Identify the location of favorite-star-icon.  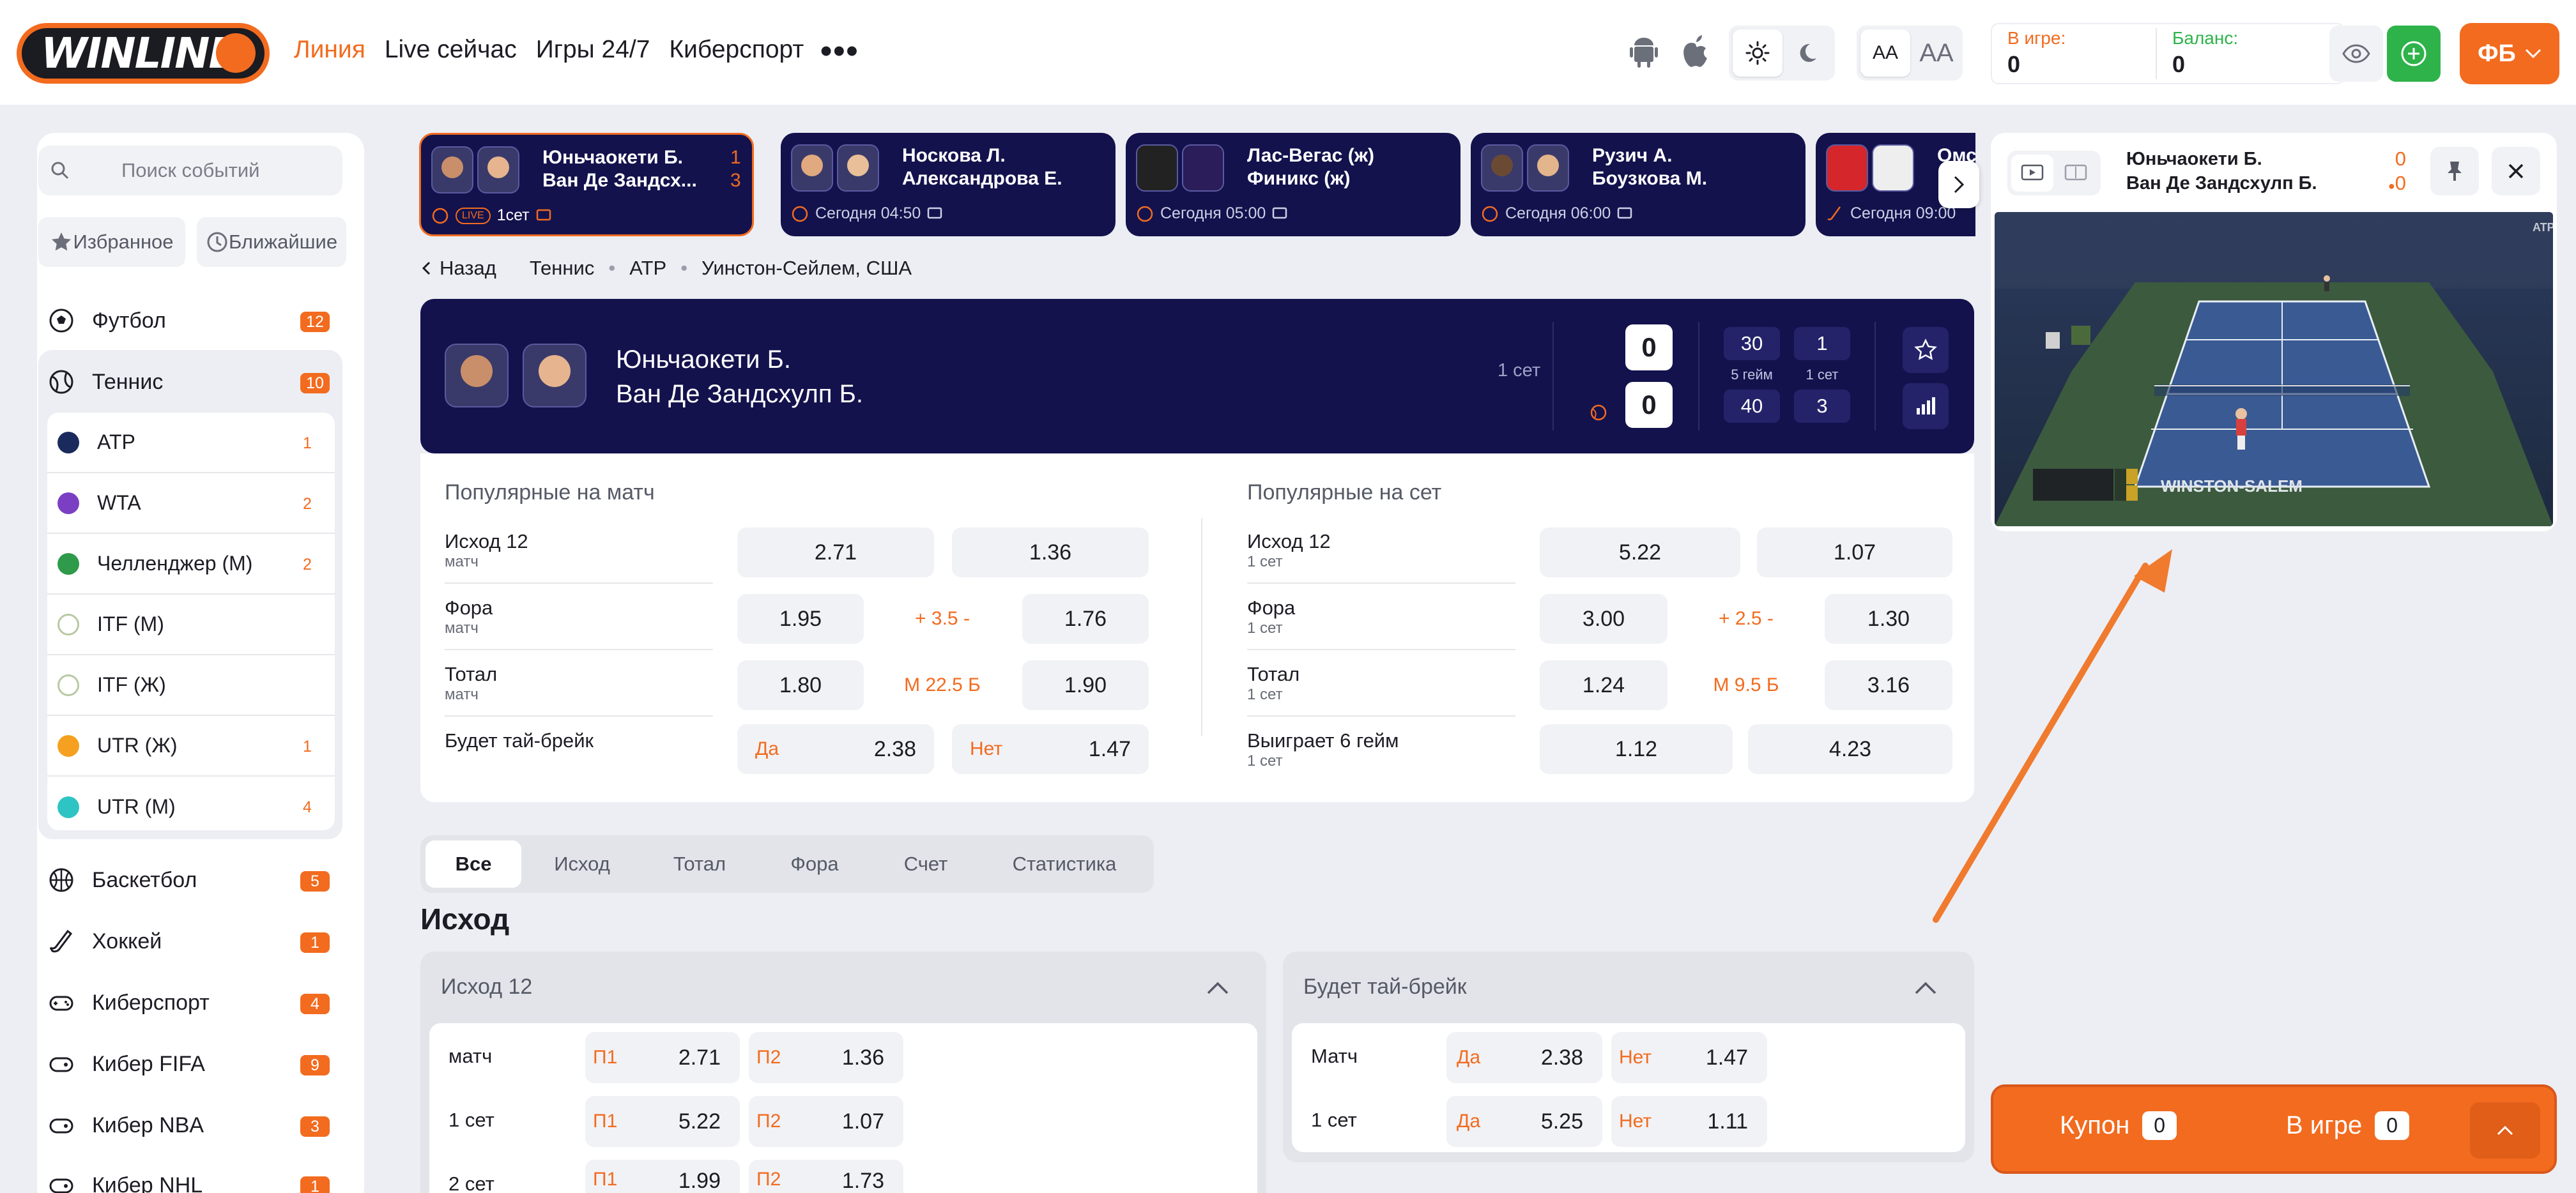
(1926, 350).